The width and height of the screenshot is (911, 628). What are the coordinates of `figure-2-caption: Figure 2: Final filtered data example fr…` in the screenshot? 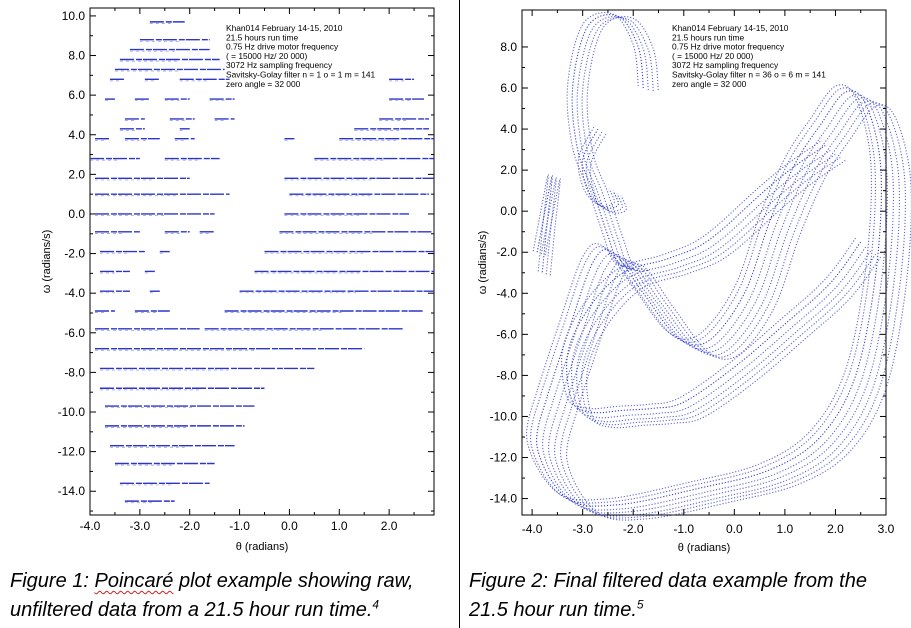 It's located at (689, 596).